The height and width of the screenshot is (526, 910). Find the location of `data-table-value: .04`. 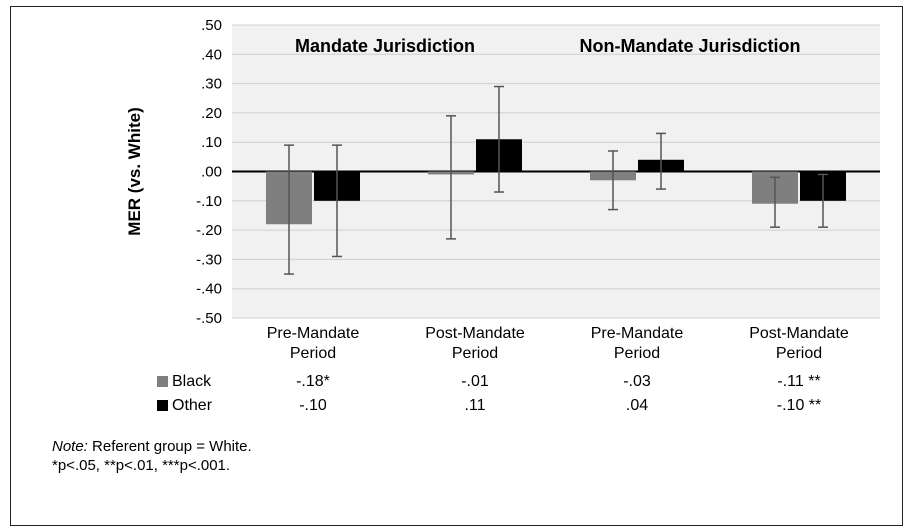

data-table-value: .04 is located at coordinates (637, 405).